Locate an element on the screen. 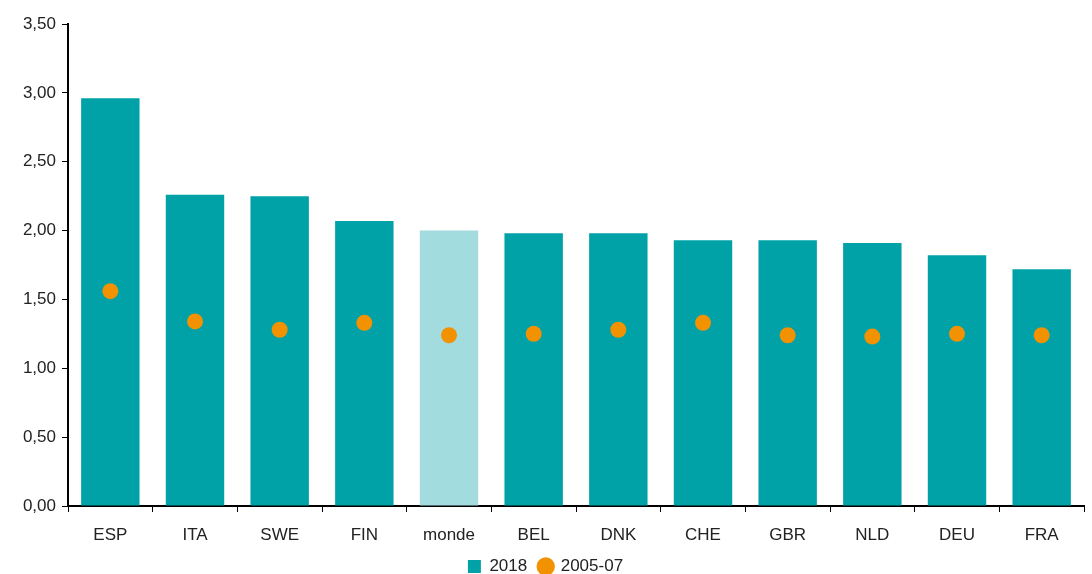  legend-label: 2018 is located at coordinates (508, 565).